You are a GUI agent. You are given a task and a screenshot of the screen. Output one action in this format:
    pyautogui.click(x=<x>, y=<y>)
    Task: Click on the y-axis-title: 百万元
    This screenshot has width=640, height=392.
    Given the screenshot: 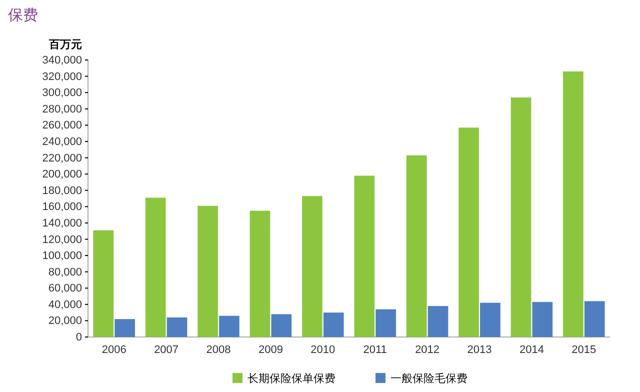 What is the action you would take?
    pyautogui.click(x=65, y=44)
    